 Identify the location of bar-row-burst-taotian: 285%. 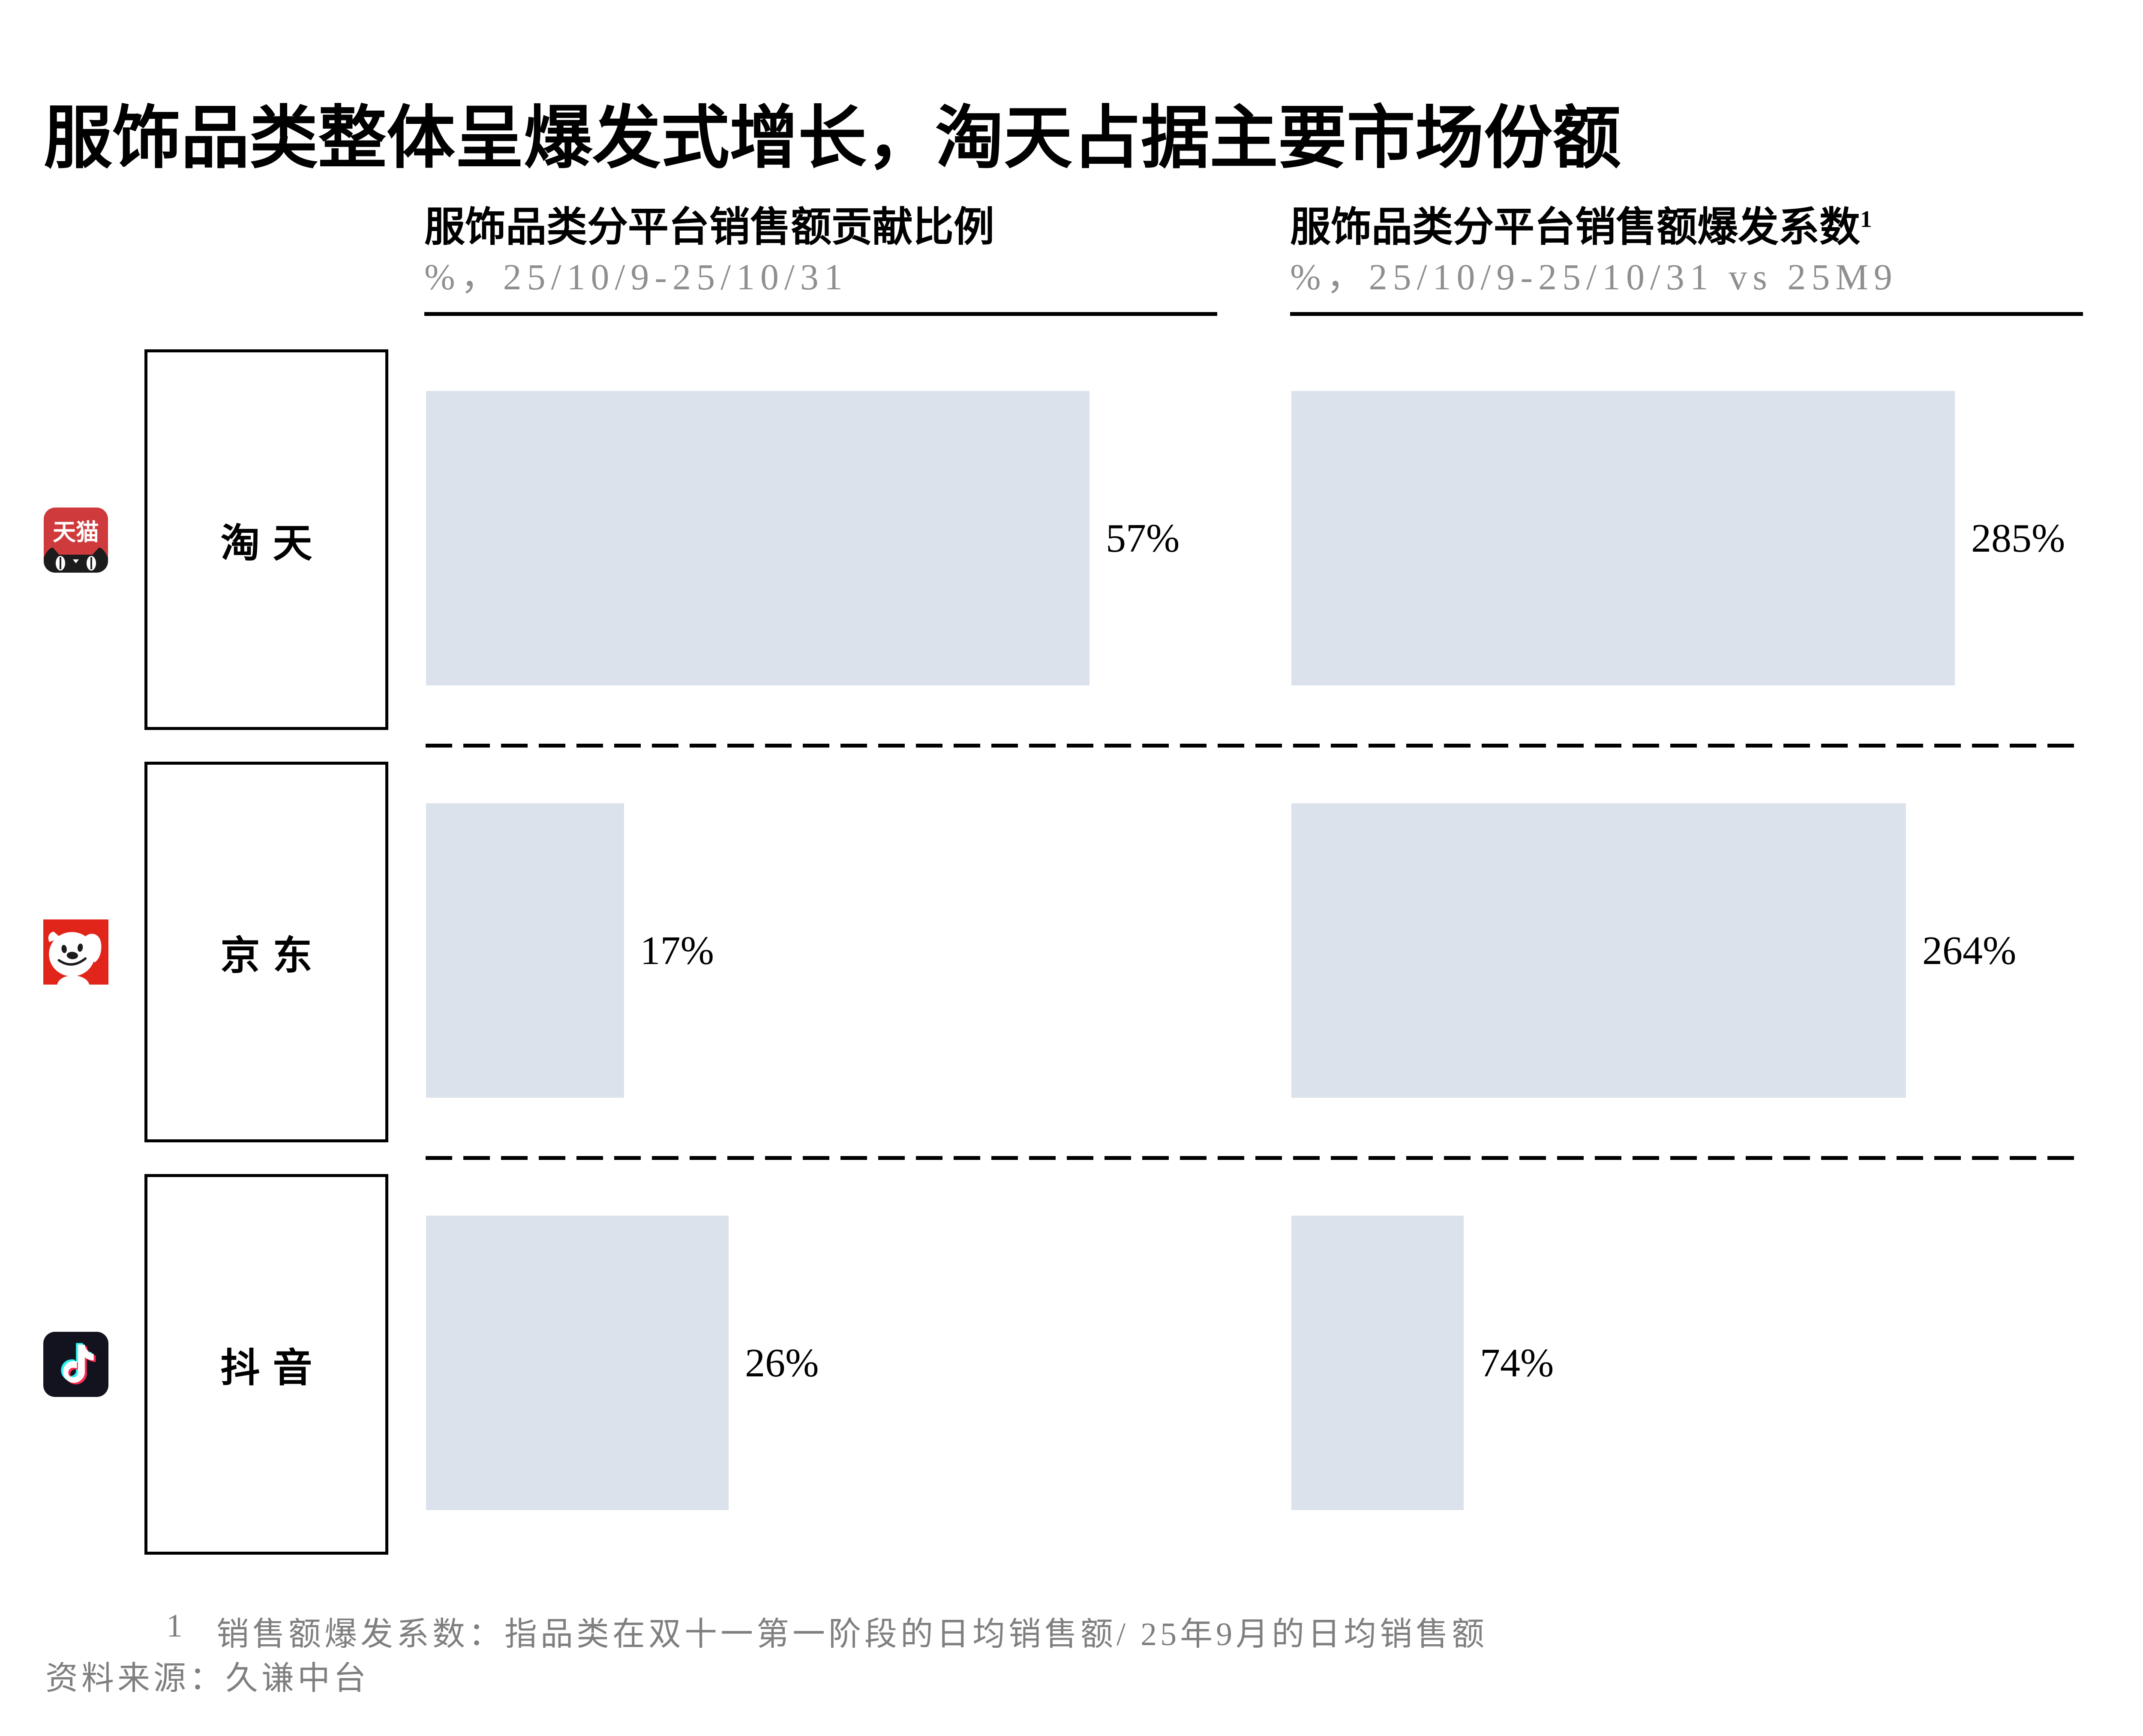
(1678, 538).